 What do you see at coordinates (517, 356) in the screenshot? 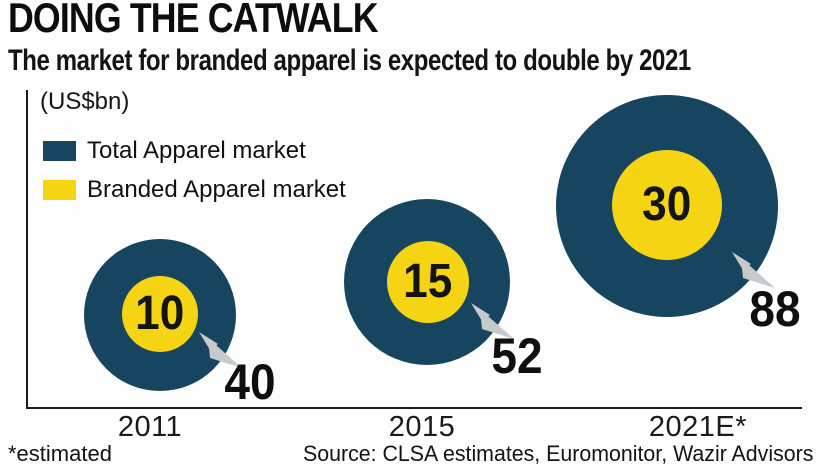
I see `total-value-2015: 52` at bounding box center [517, 356].